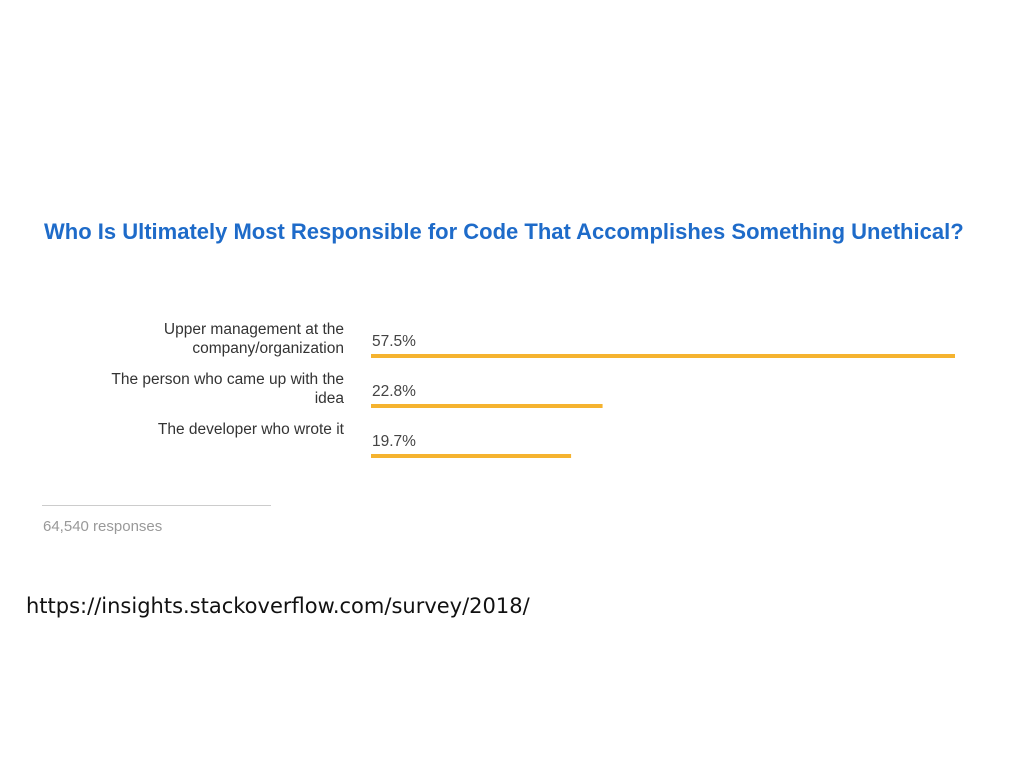 This screenshot has height=768, width=1024. I want to click on value-label: 19.7%, so click(394, 441).